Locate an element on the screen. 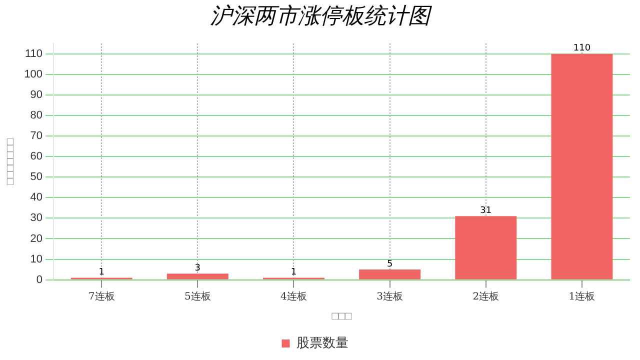 The height and width of the screenshot is (360, 640). x-tick-label: 3连板 is located at coordinates (389, 296).